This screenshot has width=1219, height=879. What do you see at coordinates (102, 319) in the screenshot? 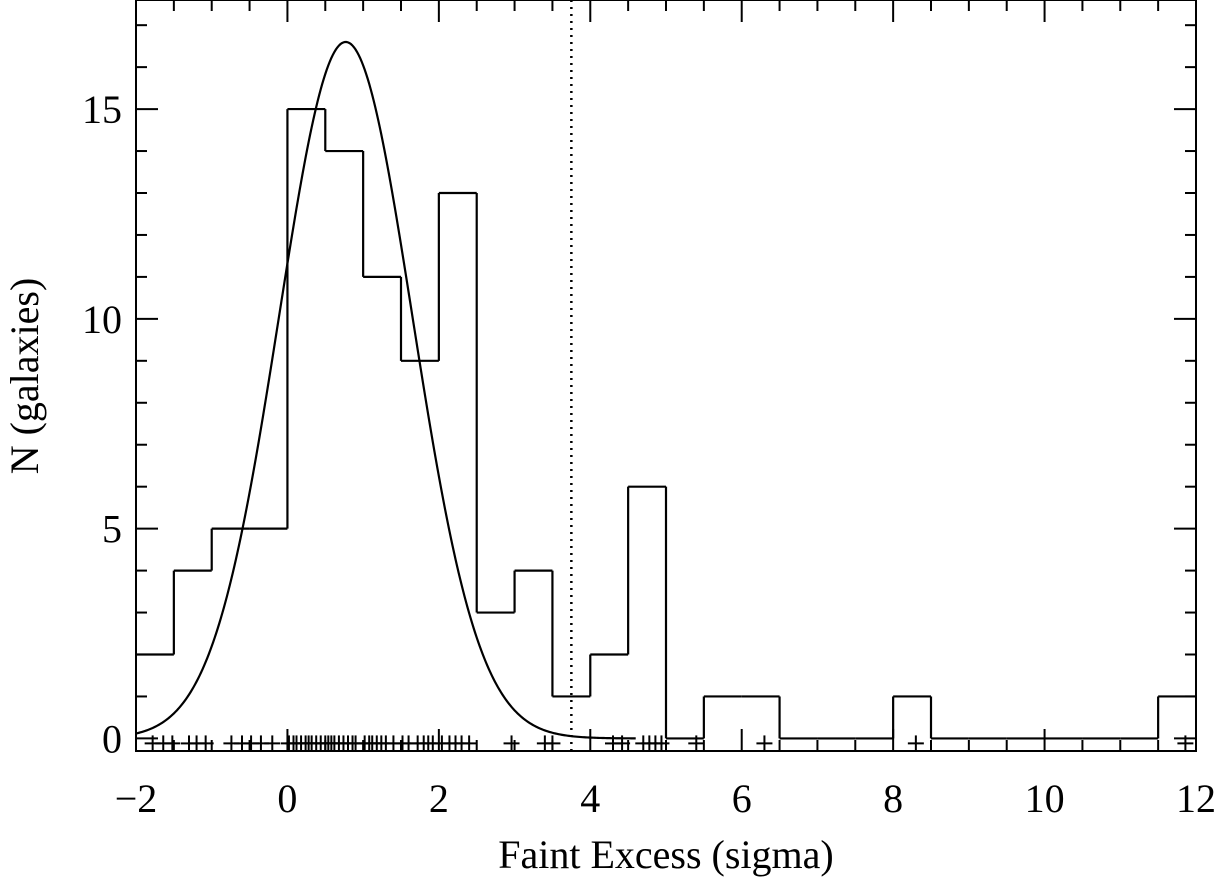
I see `y-tick-label: 10` at bounding box center [102, 319].